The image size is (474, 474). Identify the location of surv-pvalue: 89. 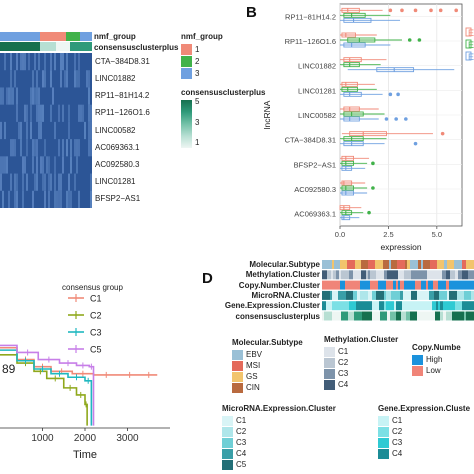
(9, 369).